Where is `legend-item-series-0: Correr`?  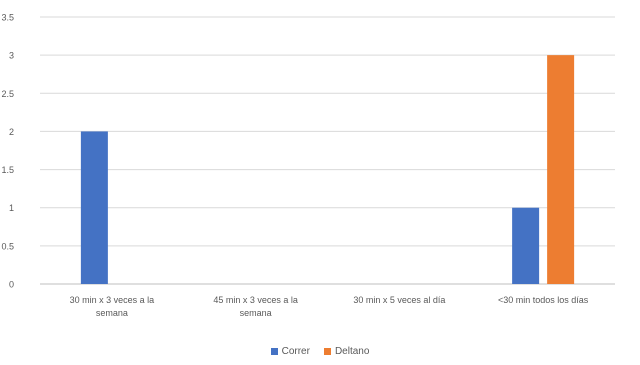 legend-item-series-0: Correr is located at coordinates (290, 351).